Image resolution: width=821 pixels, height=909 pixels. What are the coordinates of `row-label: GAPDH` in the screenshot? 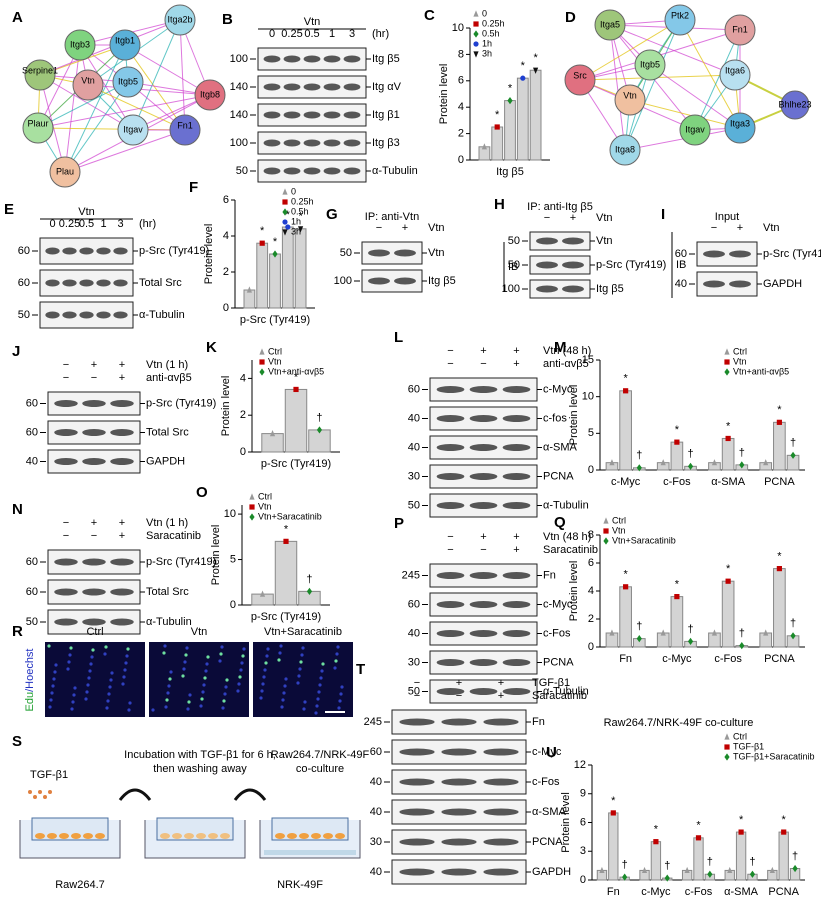 It's located at (165, 461).